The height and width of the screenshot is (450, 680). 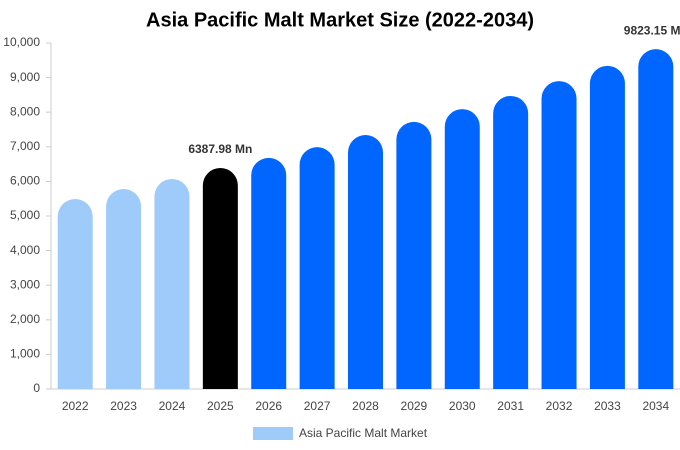 I want to click on x-tick-label: 2032, so click(x=559, y=406).